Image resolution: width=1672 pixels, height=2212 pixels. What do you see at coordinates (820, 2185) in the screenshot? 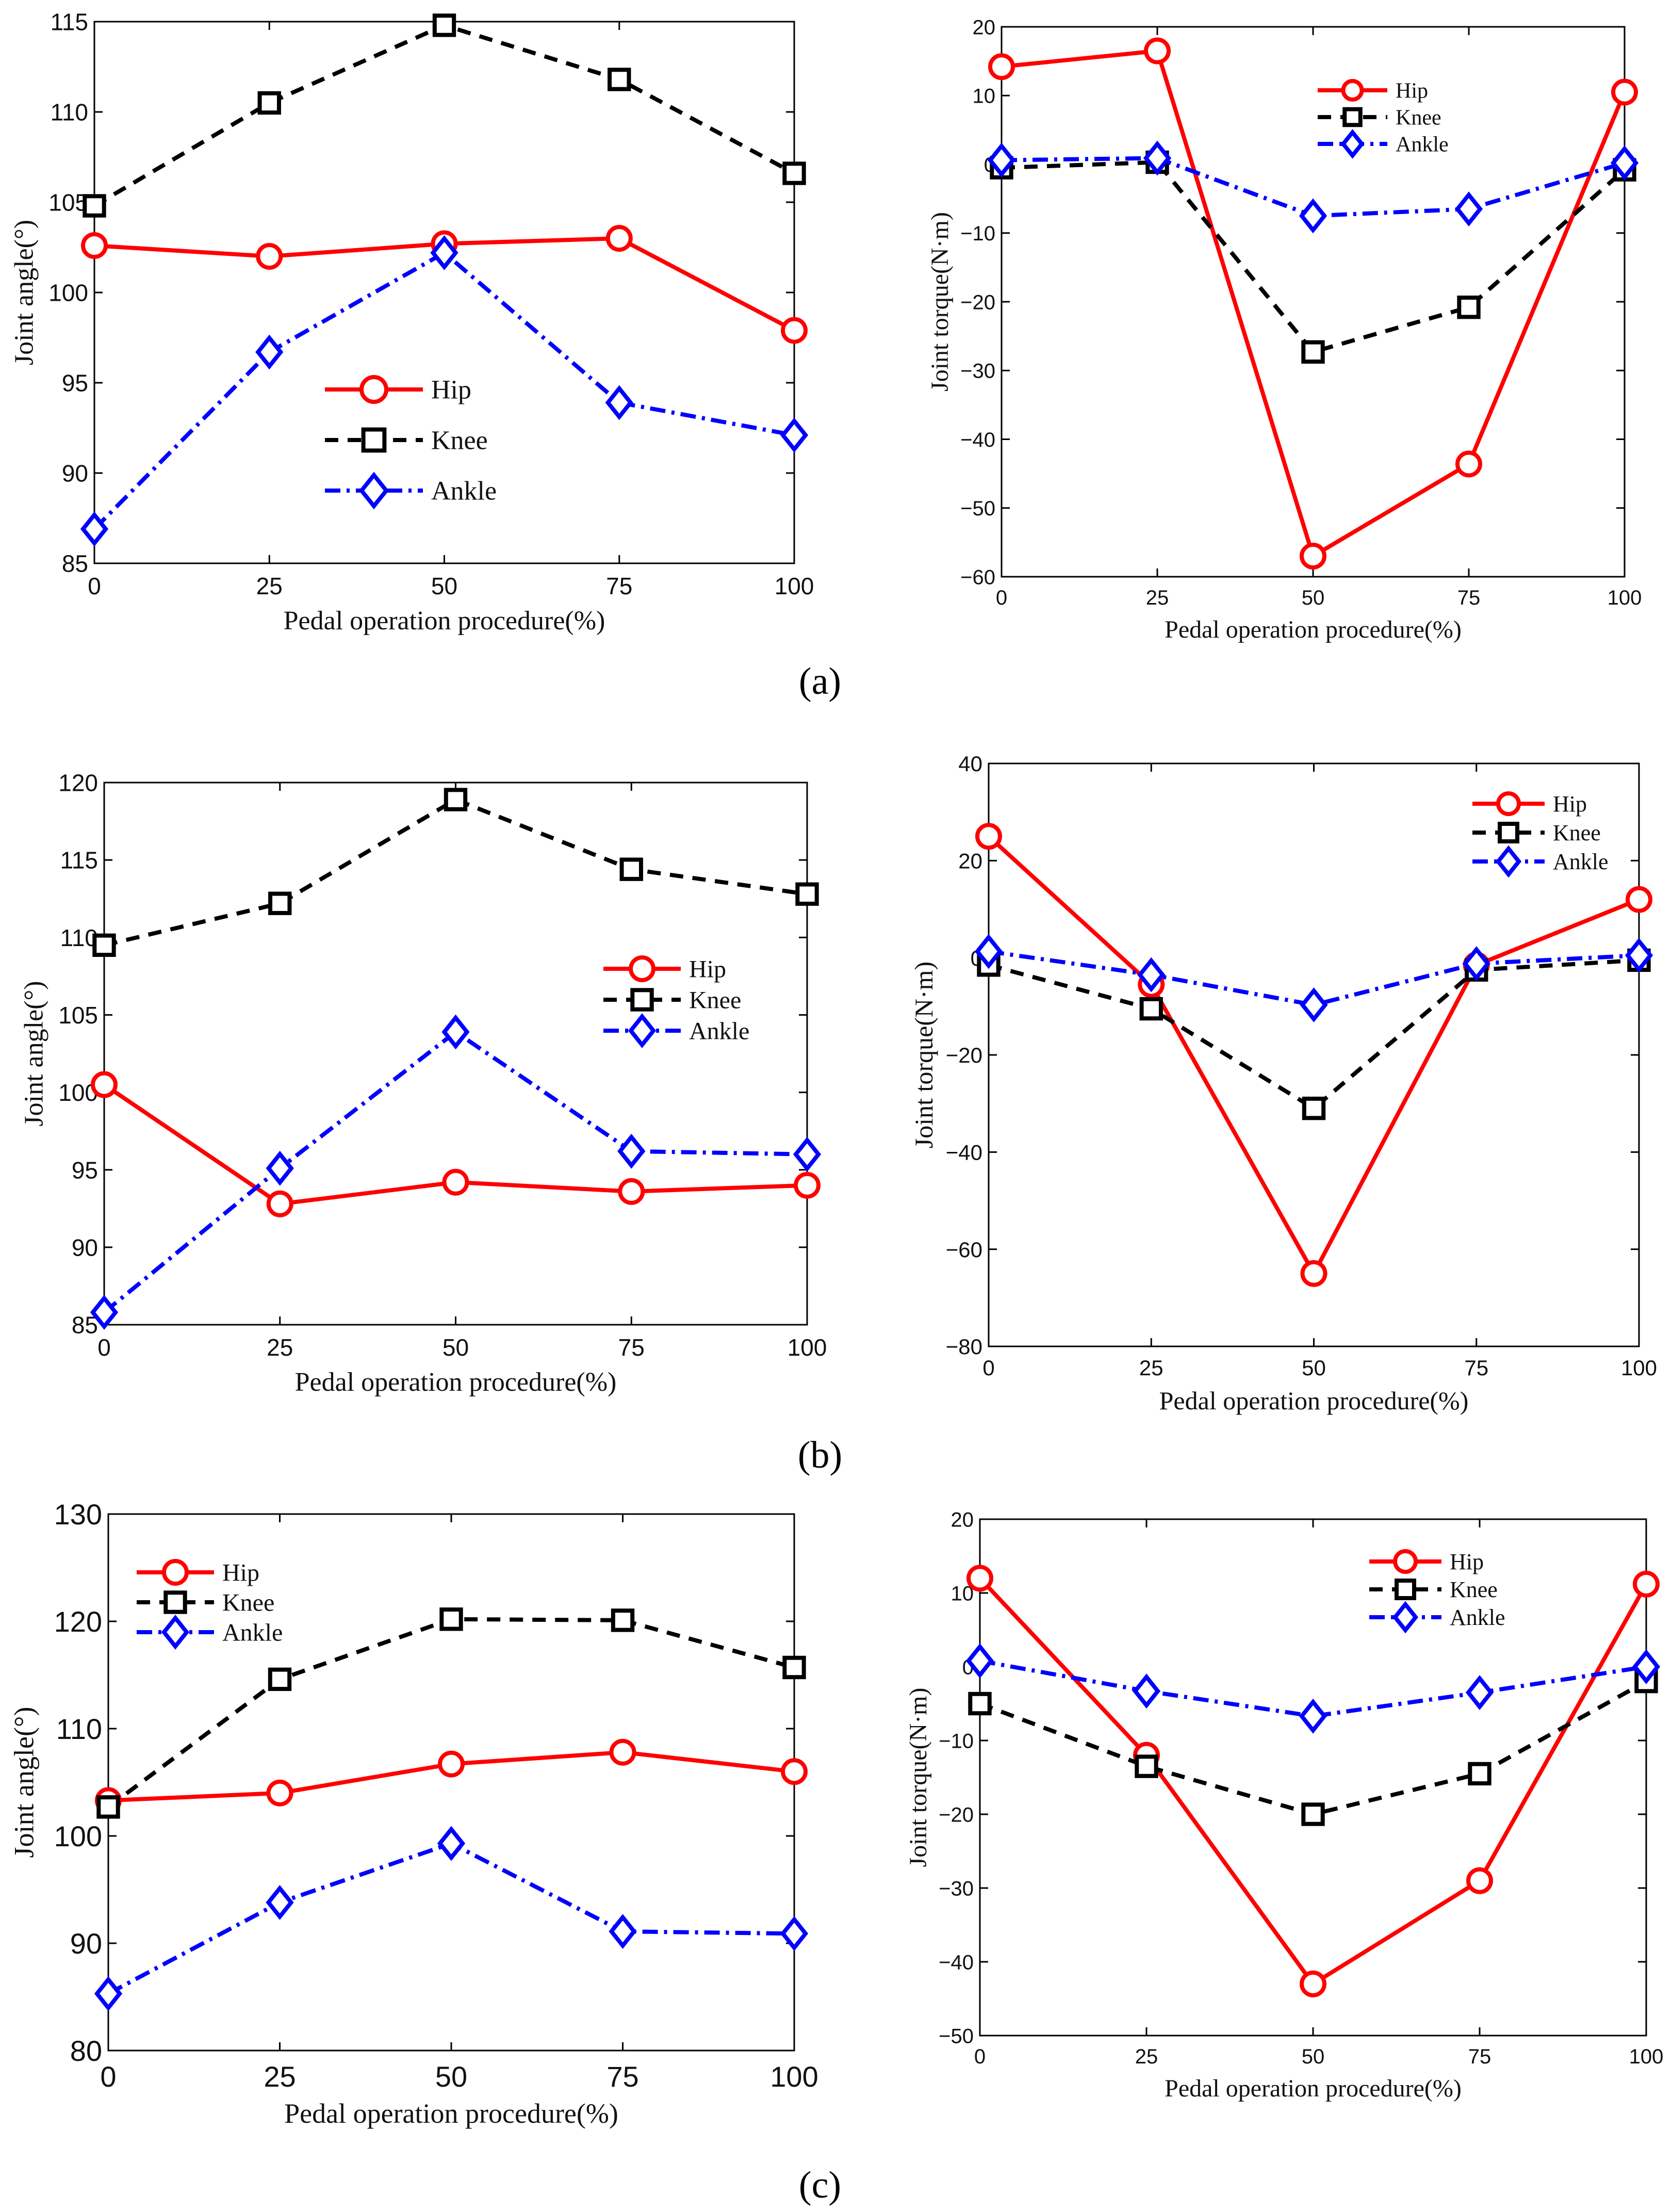
I see `panel-caption-c: (c)` at bounding box center [820, 2185].